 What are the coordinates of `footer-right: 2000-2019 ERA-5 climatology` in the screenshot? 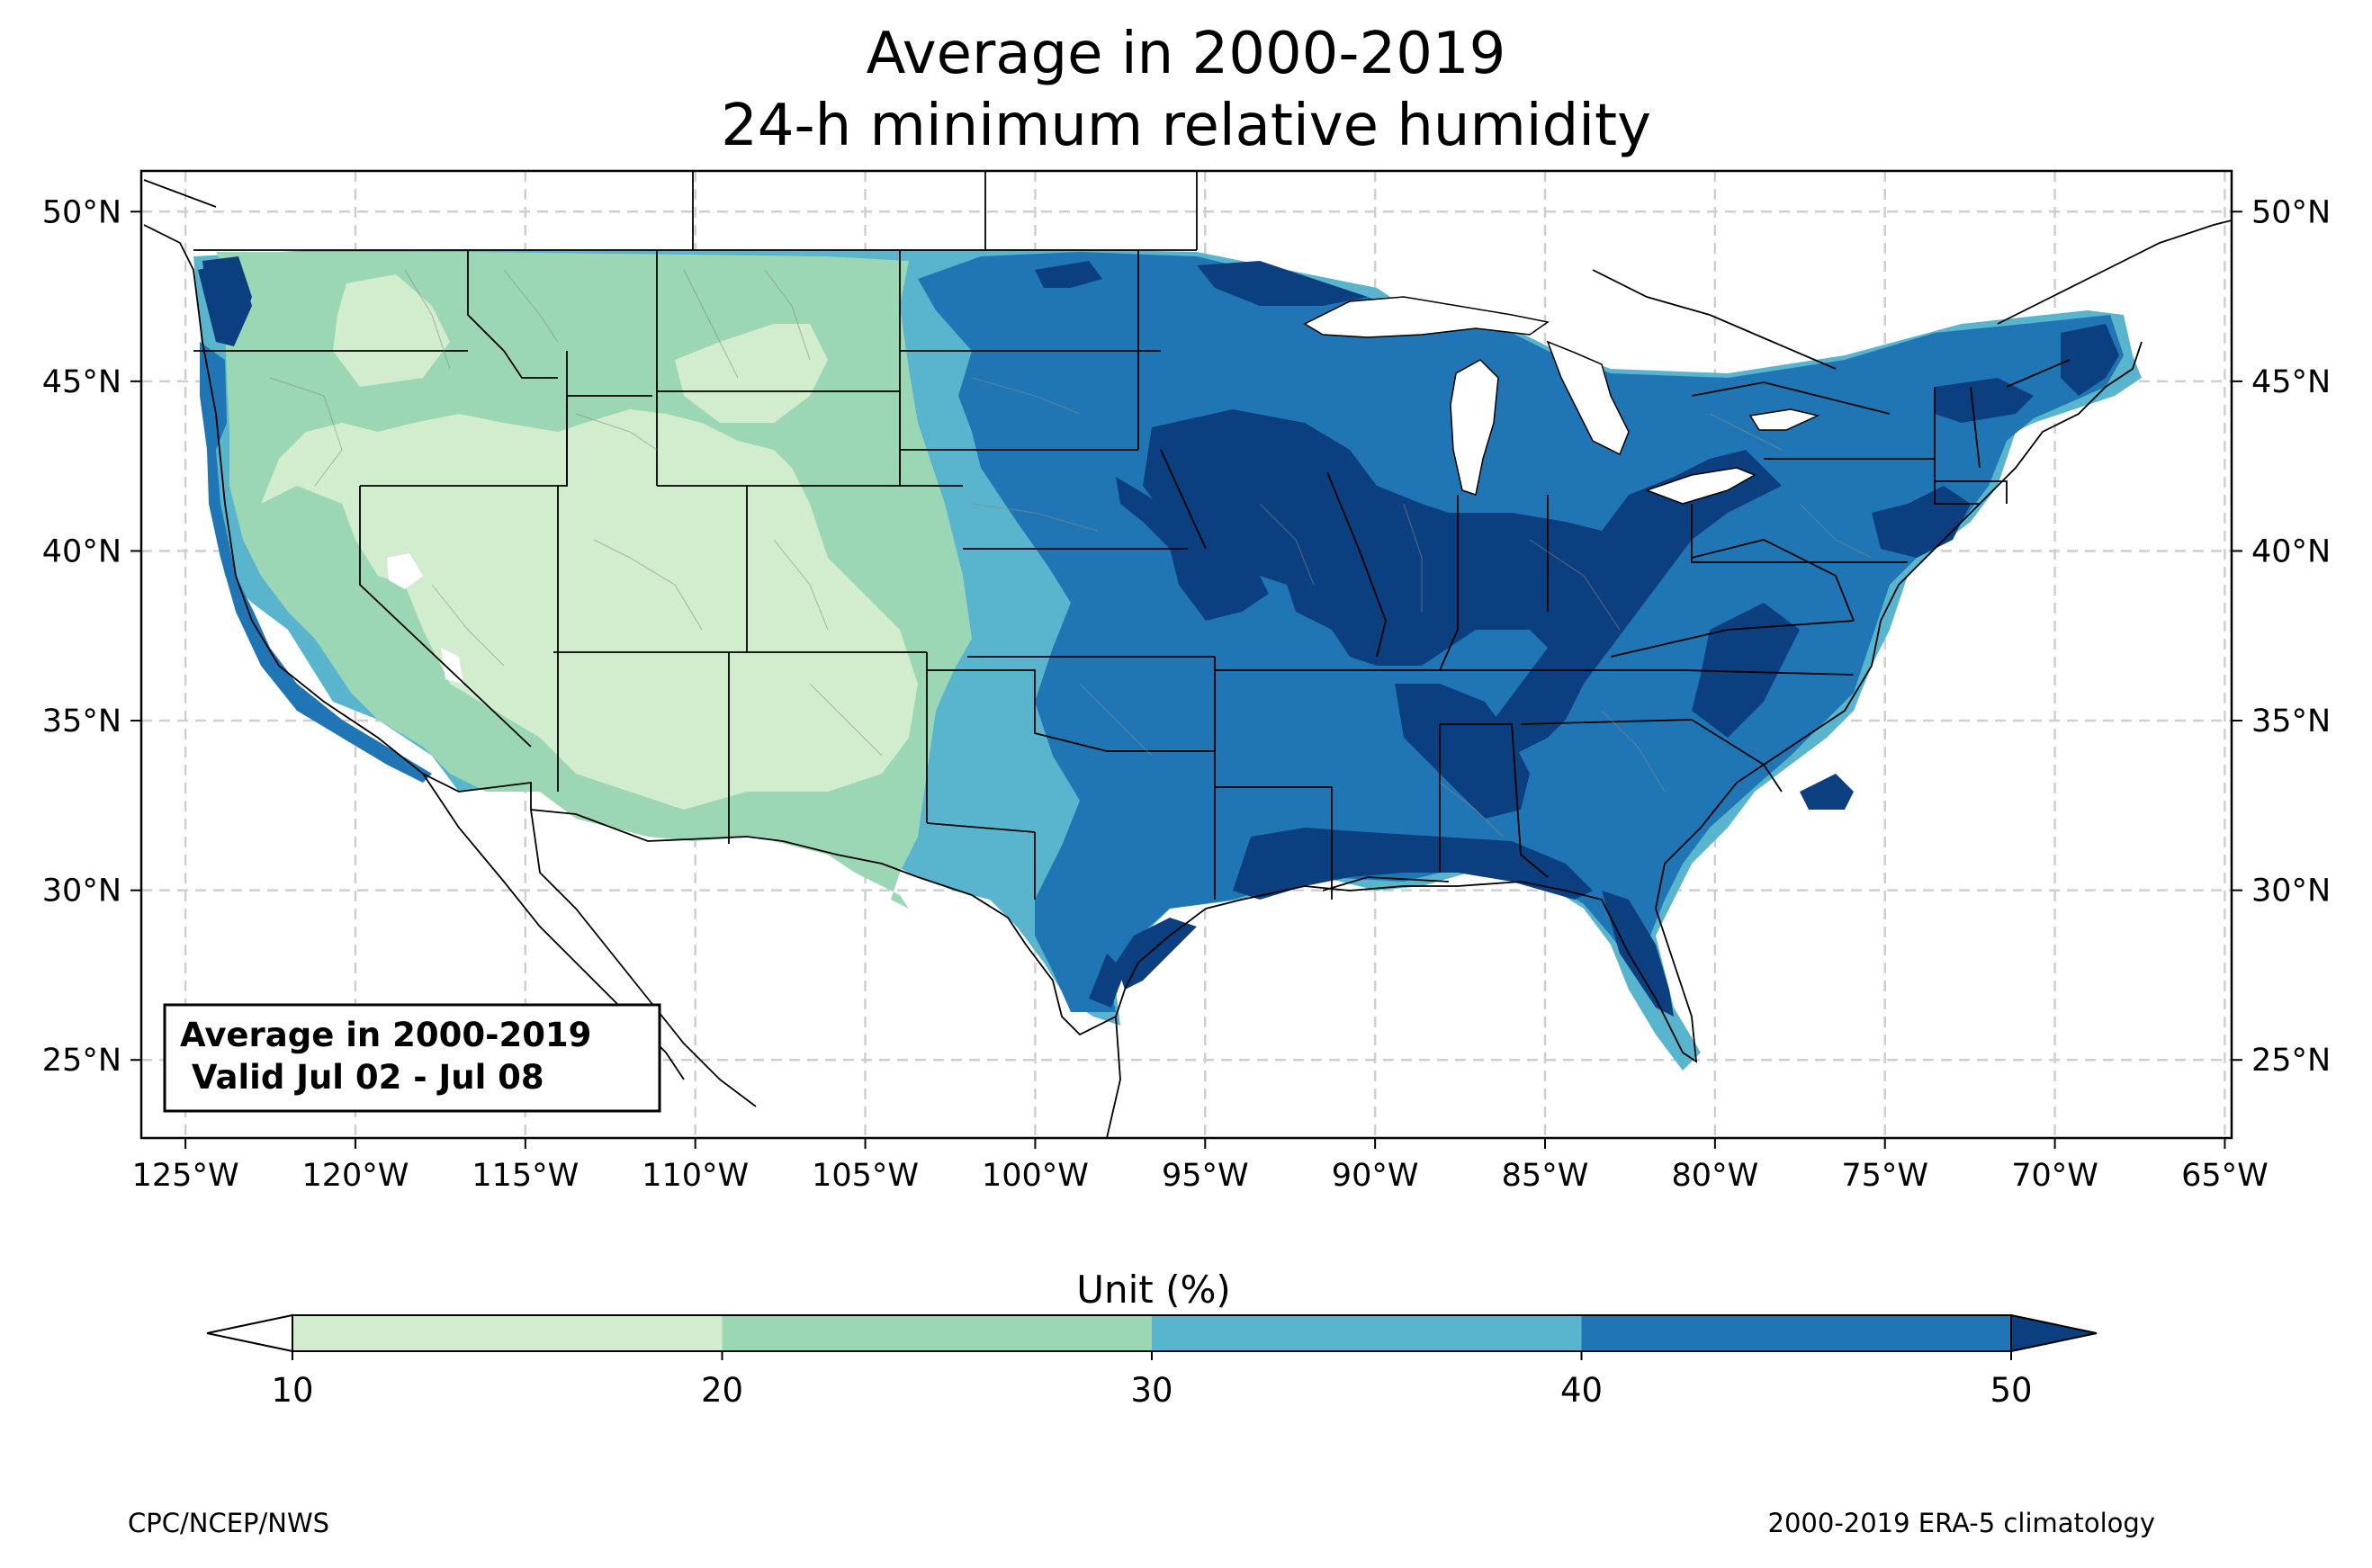 It's located at (1962, 1523).